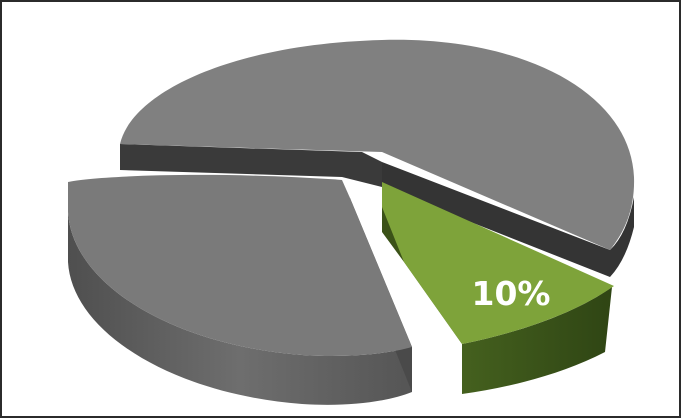 Image resolution: width=681 pixels, height=420 pixels. Describe the element at coordinates (508, 219) in the screenshot. I see `pie-slice-large-rim` at that location.